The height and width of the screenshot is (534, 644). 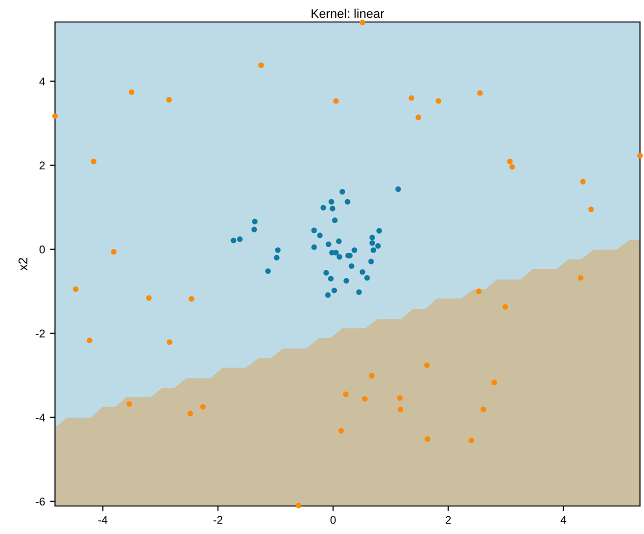 I want to click on y-axis-title: x2, so click(x=23, y=264).